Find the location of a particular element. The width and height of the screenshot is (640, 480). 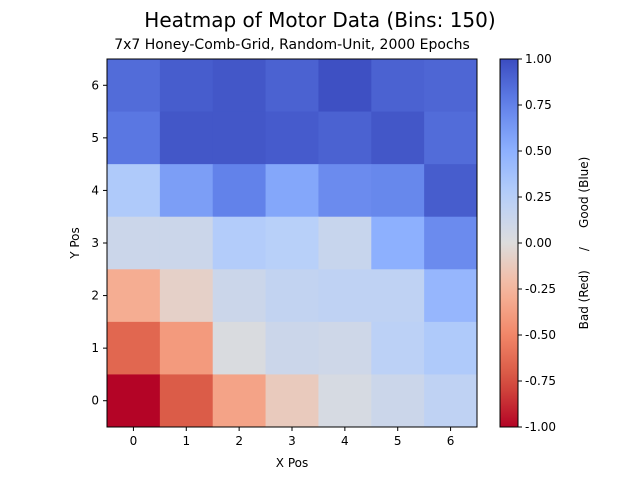

colorbar-tick-label: -0.25 is located at coordinates (540, 289).